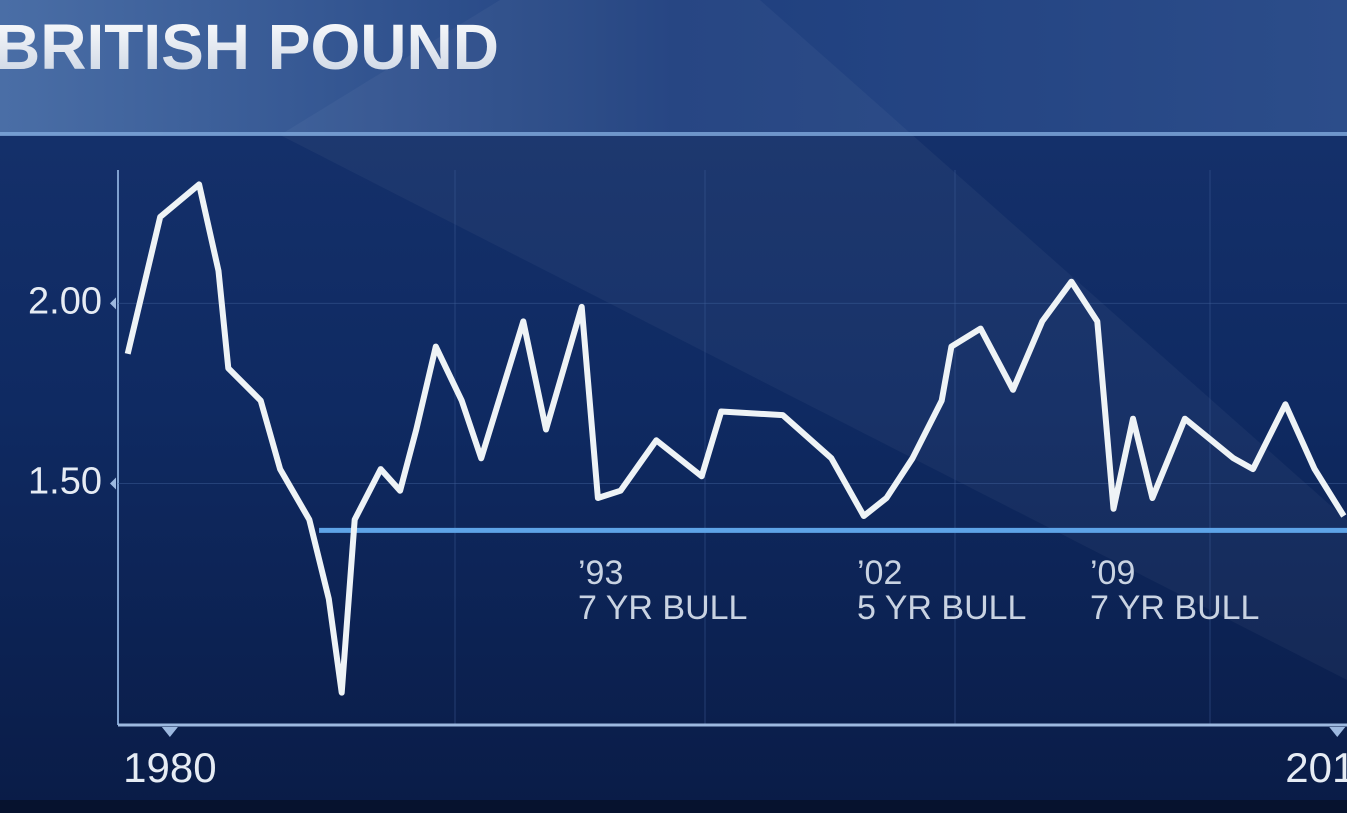 This screenshot has height=813, width=1347. What do you see at coordinates (941, 608) in the screenshot?
I see `annotation-text: 5 YR BULL` at bounding box center [941, 608].